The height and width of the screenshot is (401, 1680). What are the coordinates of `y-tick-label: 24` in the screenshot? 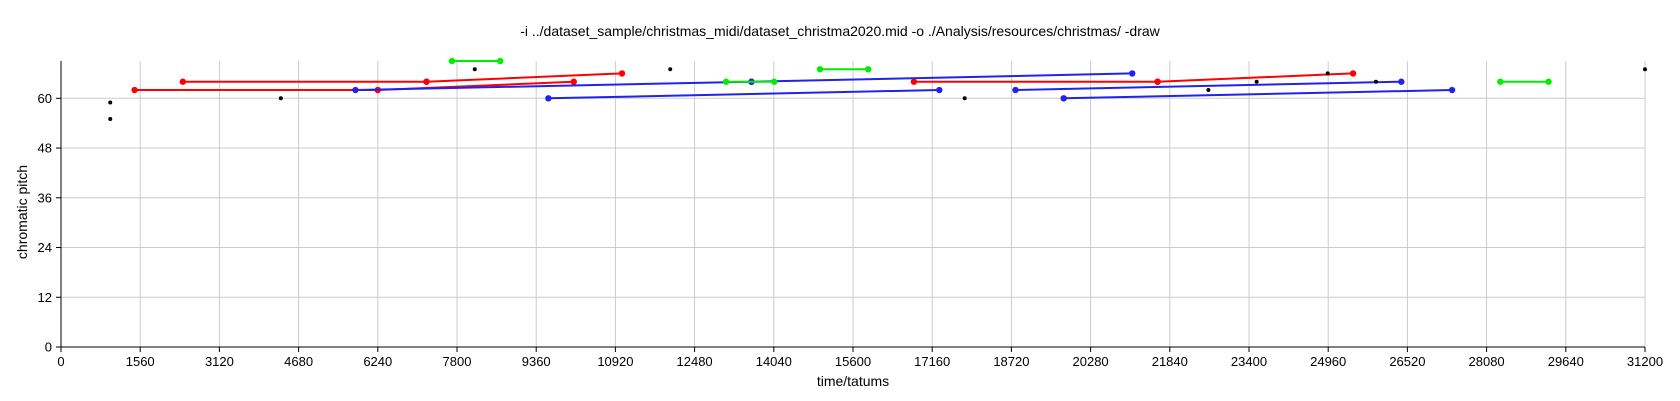 It's located at (45, 247).